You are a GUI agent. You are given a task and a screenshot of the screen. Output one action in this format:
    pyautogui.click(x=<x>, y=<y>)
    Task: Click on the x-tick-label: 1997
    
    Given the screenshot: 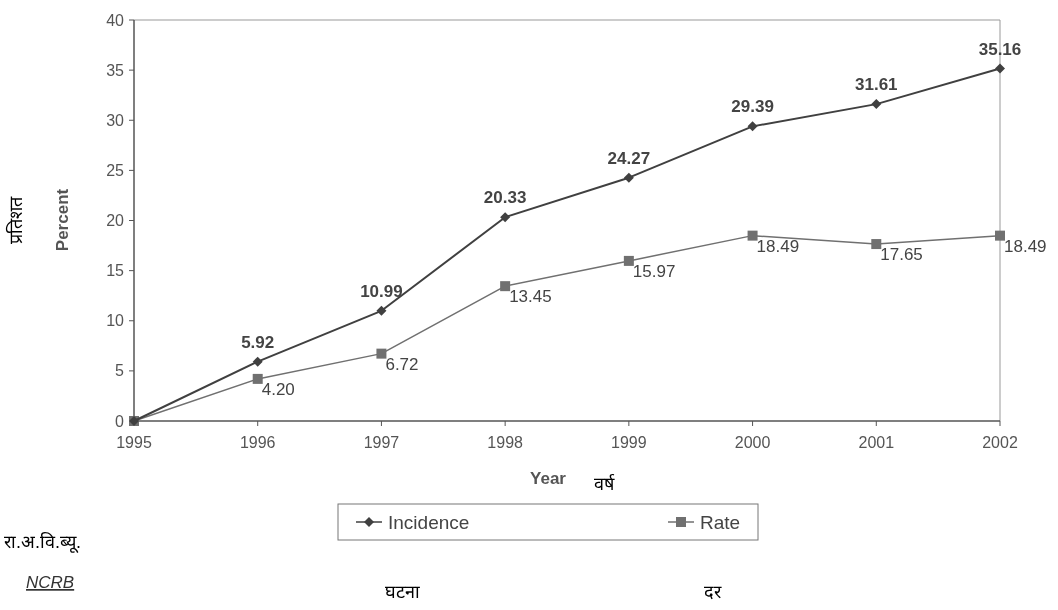 What is the action you would take?
    pyautogui.click(x=381, y=442)
    